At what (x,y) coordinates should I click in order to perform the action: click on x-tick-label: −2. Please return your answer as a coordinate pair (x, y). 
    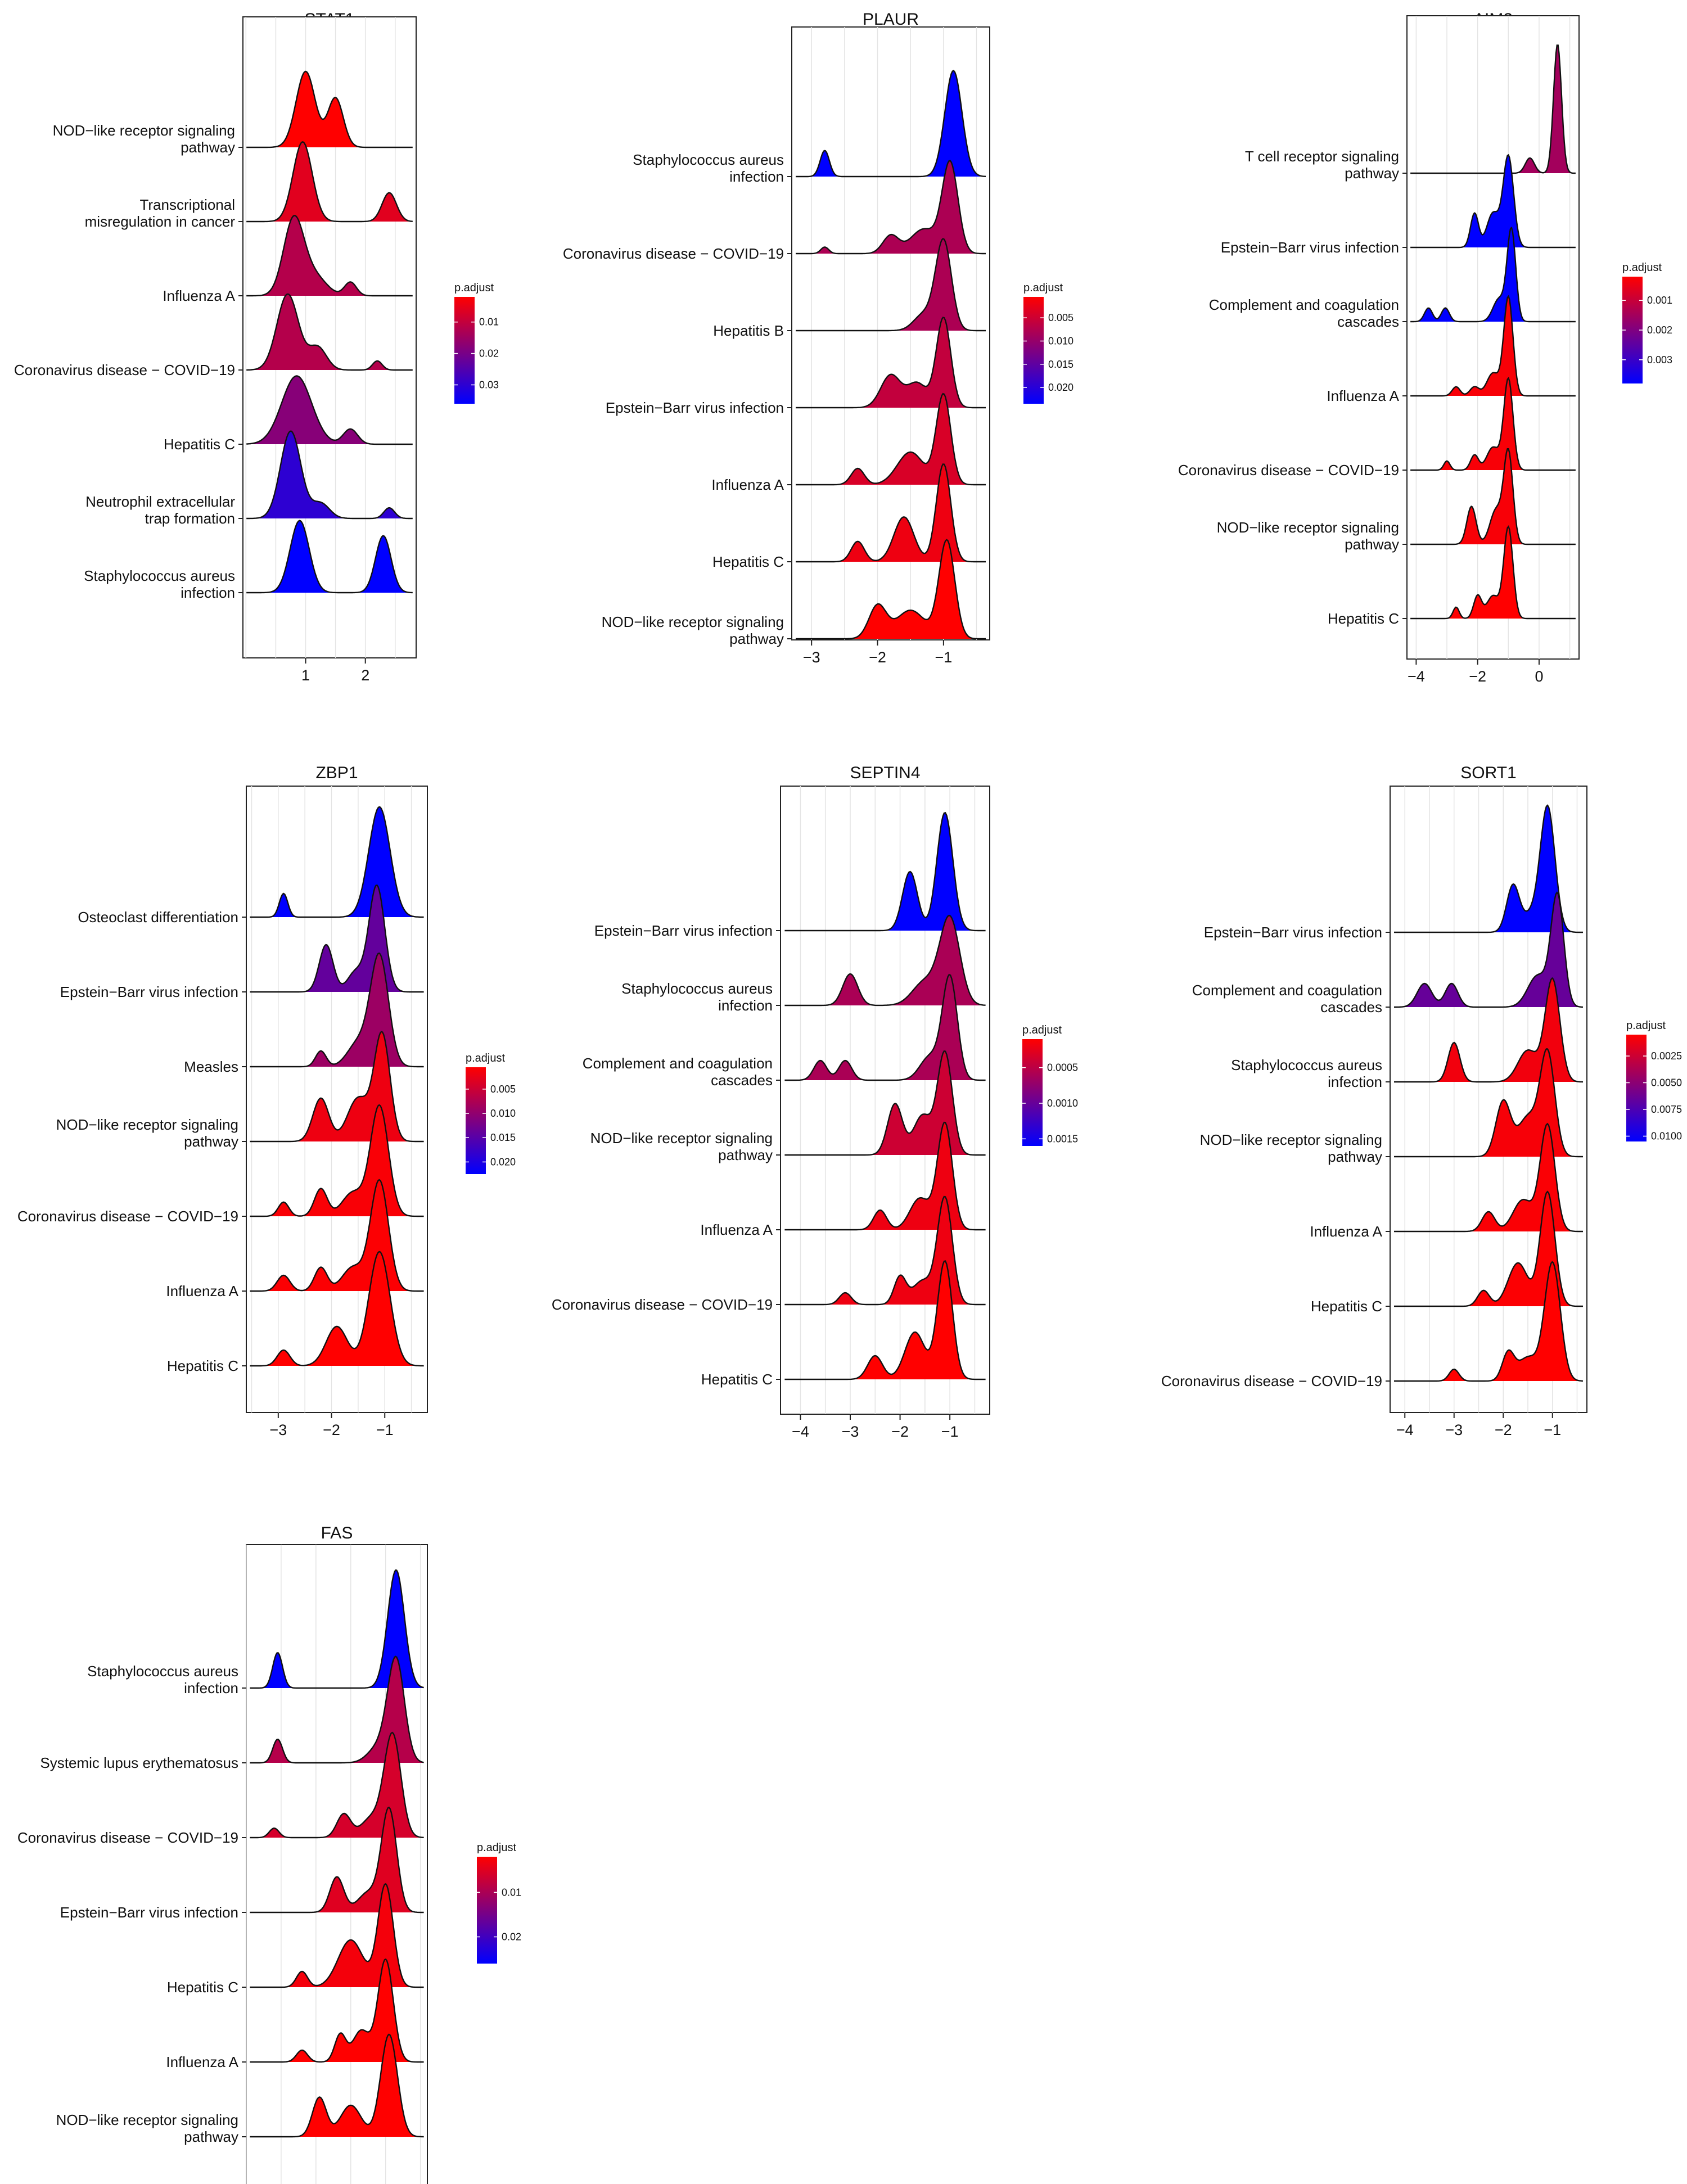
    Looking at the image, I should click on (331, 1430).